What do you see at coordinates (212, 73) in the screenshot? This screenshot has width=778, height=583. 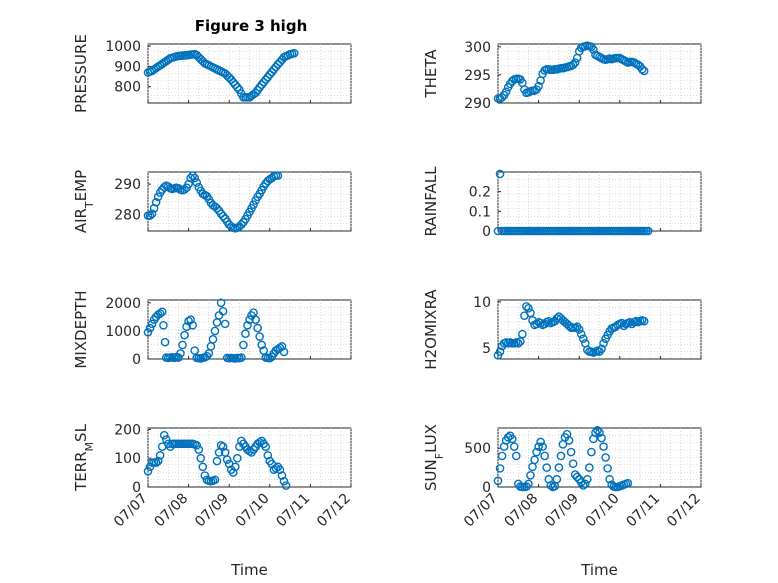 I see `panel-pressure: 800 900 1000 PRESSURE` at bounding box center [212, 73].